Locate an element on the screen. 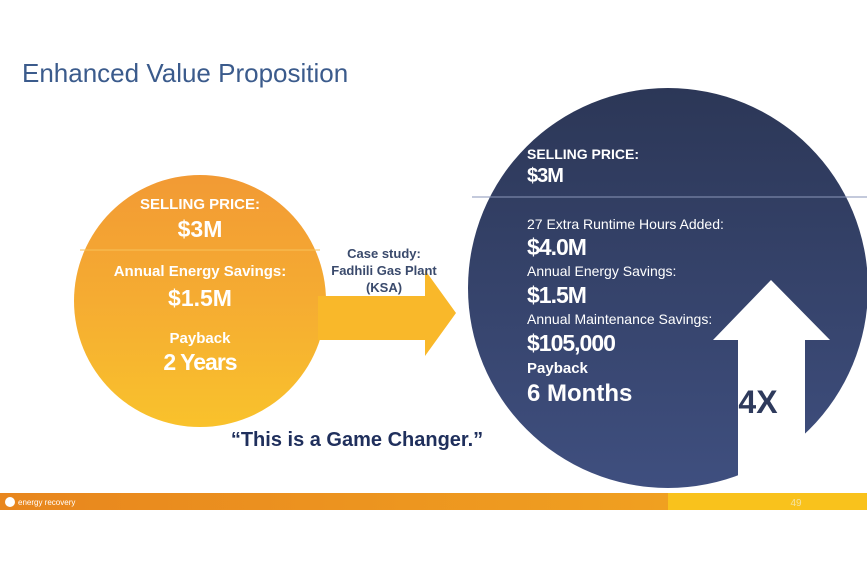 The height and width of the screenshot is (564, 867). value: 2 Years is located at coordinates (199, 362).